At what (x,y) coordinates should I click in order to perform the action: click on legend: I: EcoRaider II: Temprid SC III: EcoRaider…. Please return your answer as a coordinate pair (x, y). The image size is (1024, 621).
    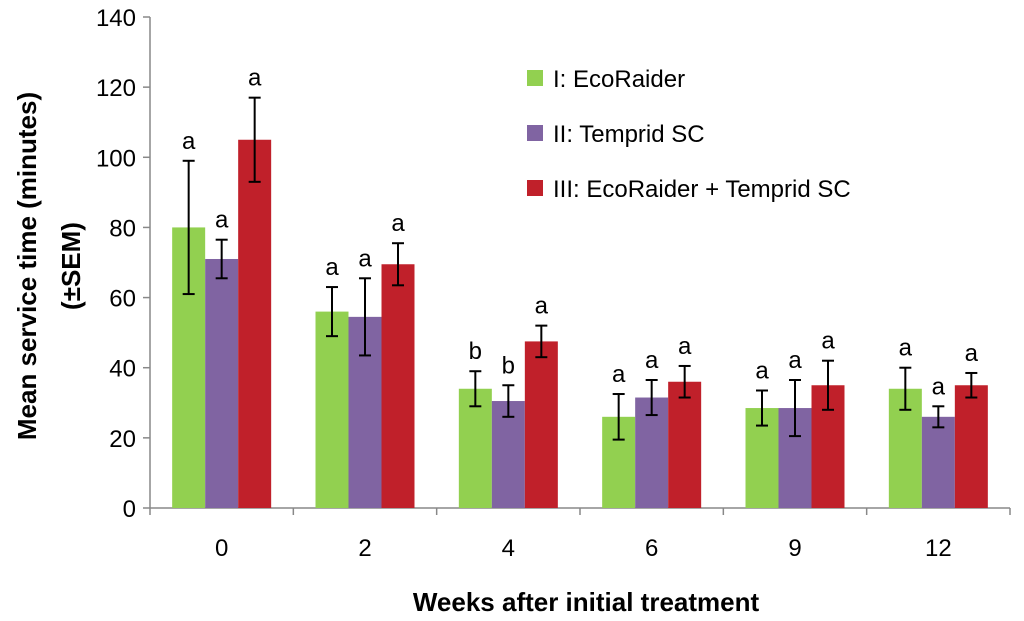
    Looking at the image, I should click on (689, 134).